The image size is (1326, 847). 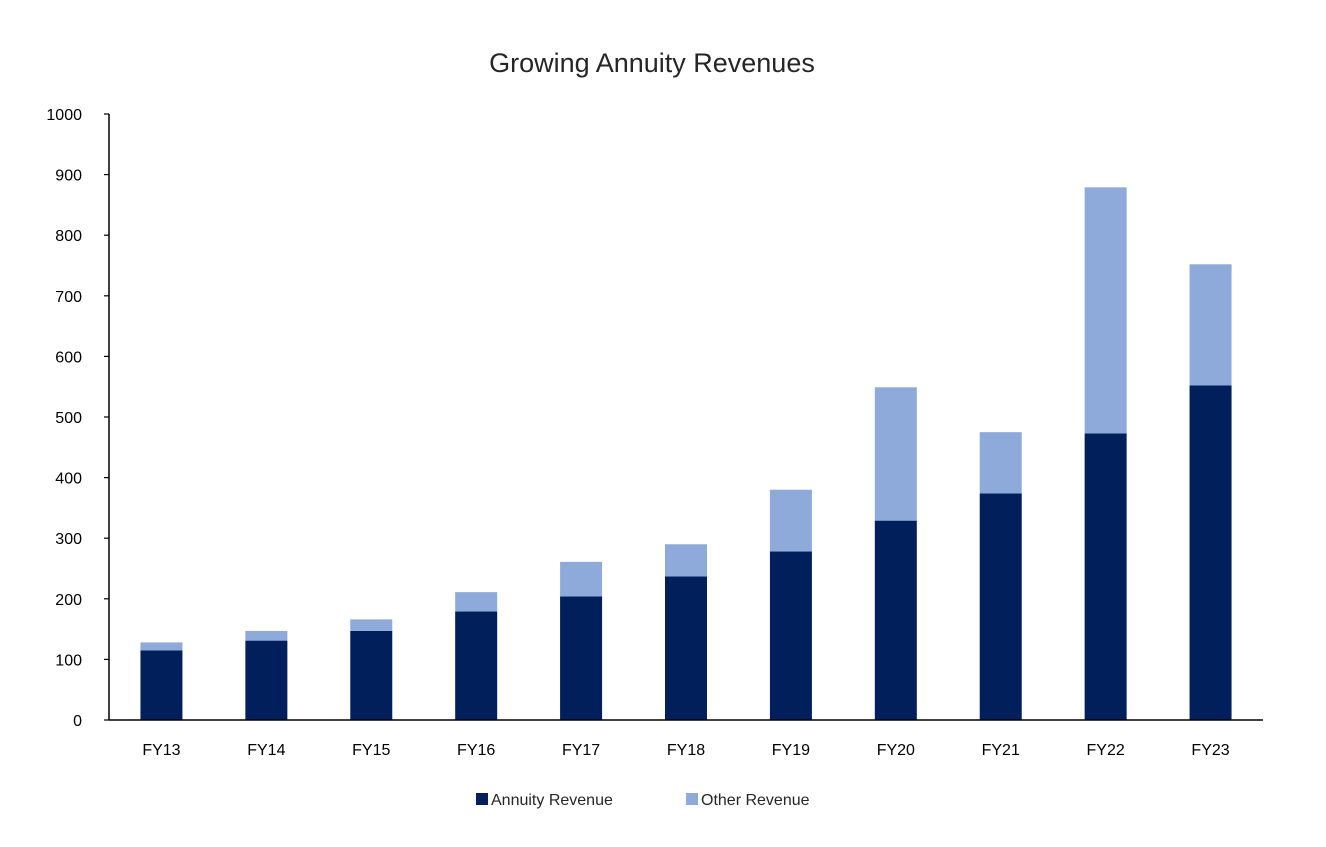 I want to click on bar-annuity-fy16, so click(x=476, y=665).